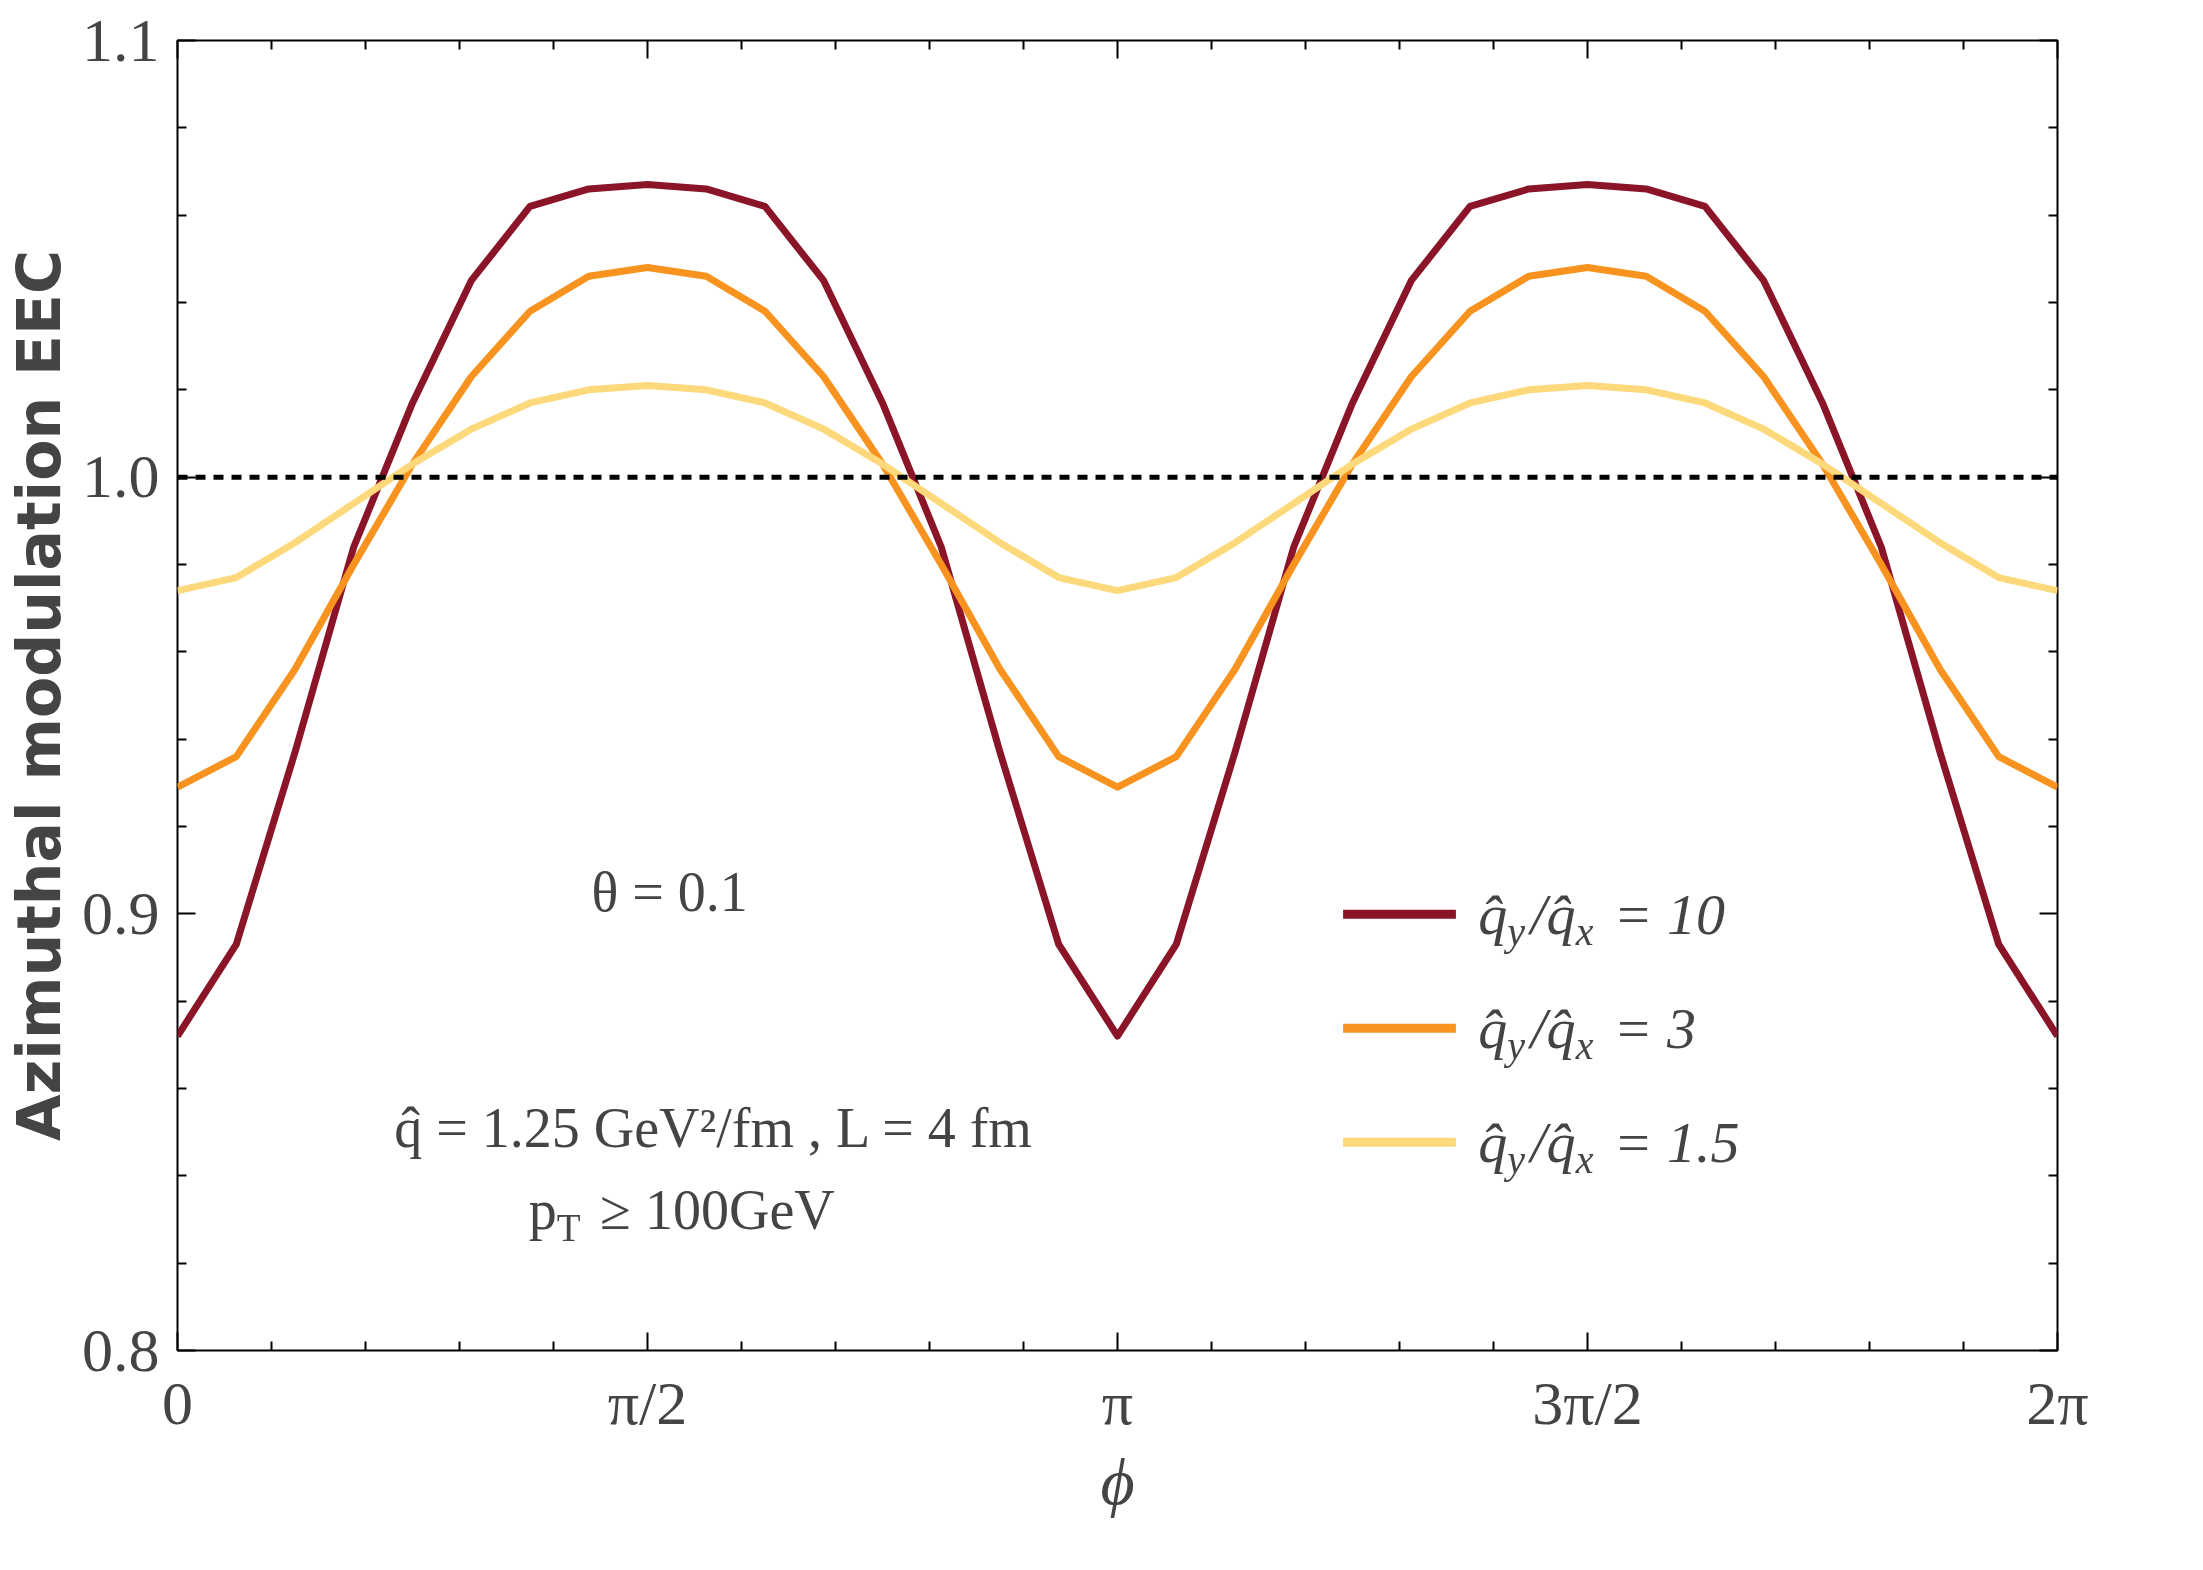 Image resolution: width=2203 pixels, height=1570 pixels. I want to click on x-tick-label: 3π/2, so click(1587, 1402).